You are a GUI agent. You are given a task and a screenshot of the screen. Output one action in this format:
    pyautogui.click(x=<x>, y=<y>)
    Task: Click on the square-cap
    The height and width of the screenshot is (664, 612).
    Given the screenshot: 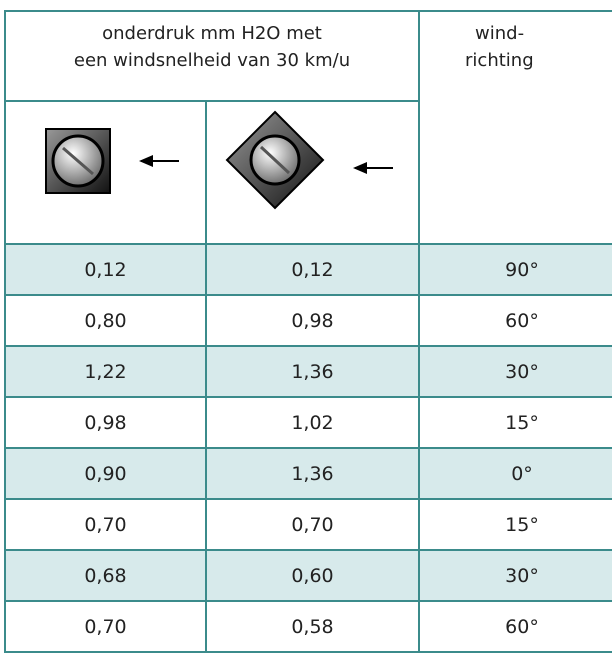 What is the action you would take?
    pyautogui.click(x=111, y=161)
    